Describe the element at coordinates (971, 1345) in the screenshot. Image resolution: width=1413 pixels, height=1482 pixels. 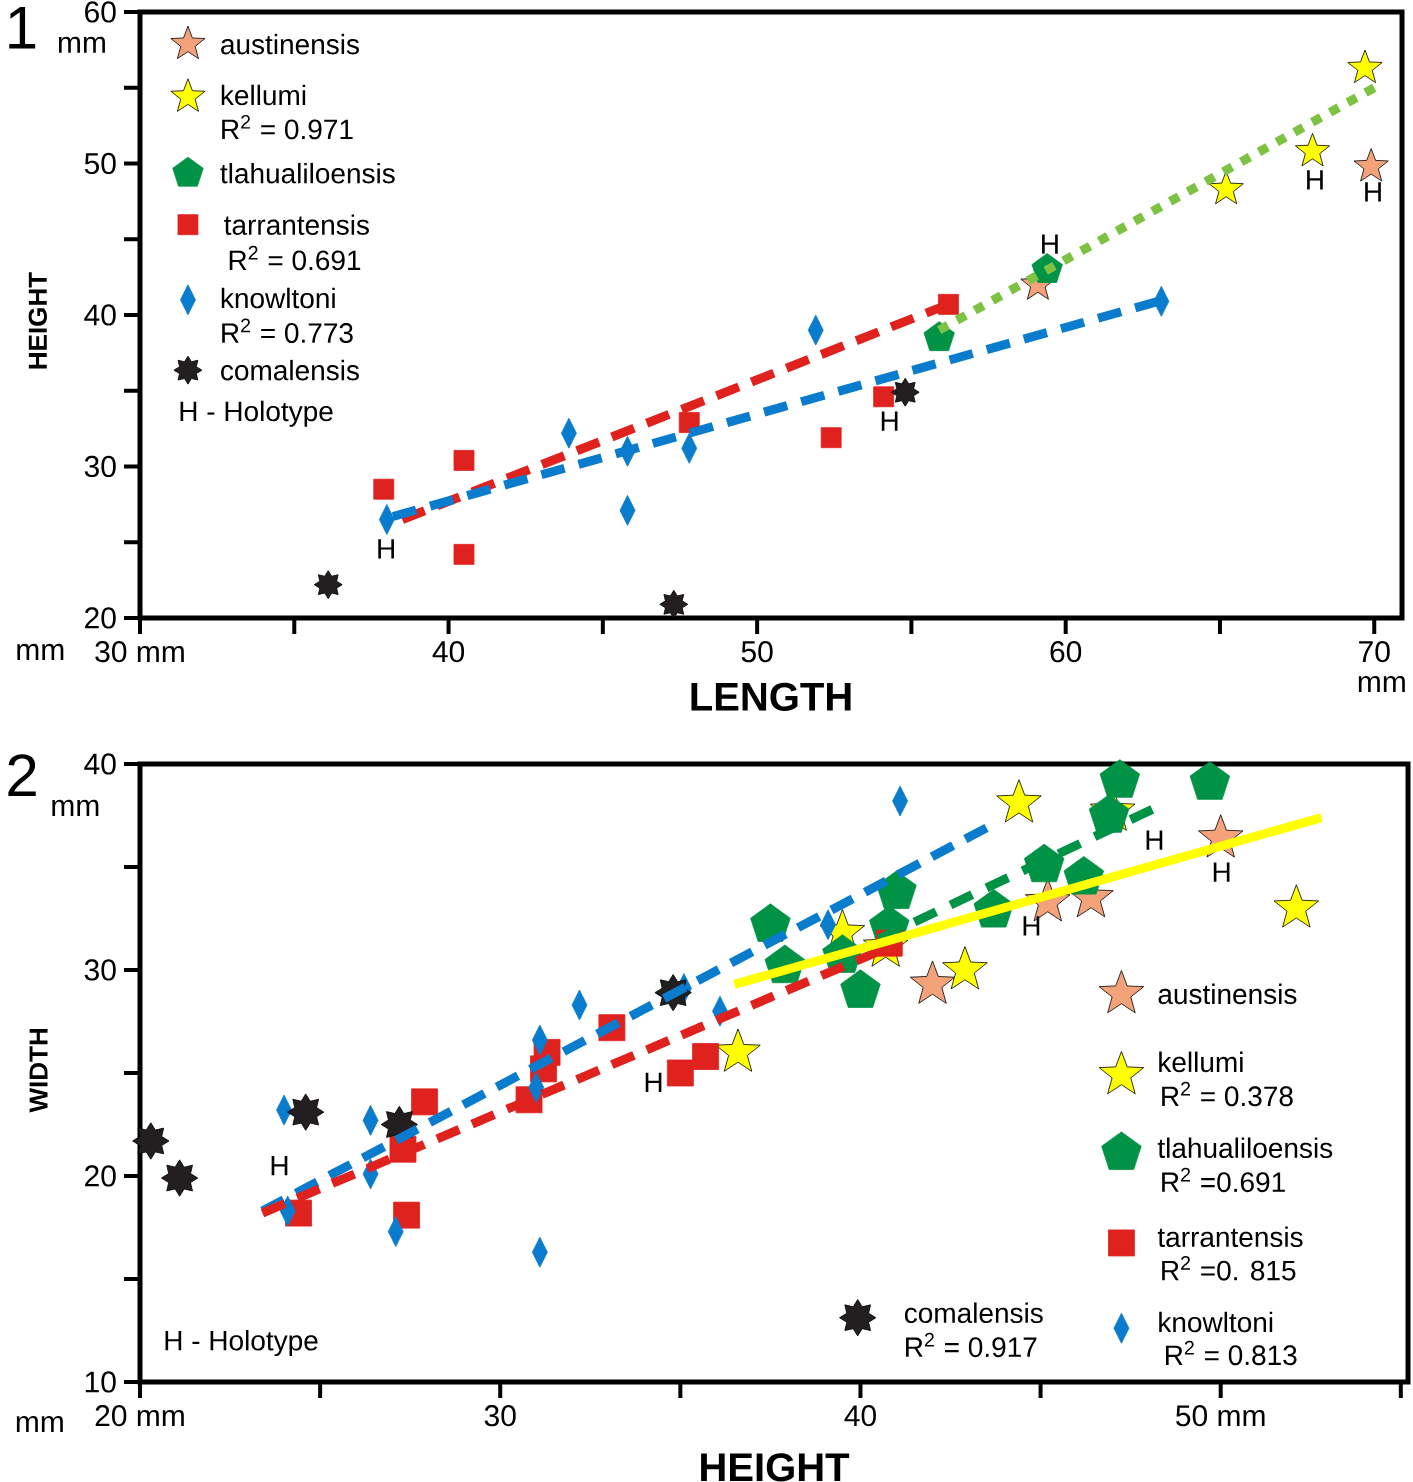
I see `annotation: R$^{2}$ = 0.917` at that location.